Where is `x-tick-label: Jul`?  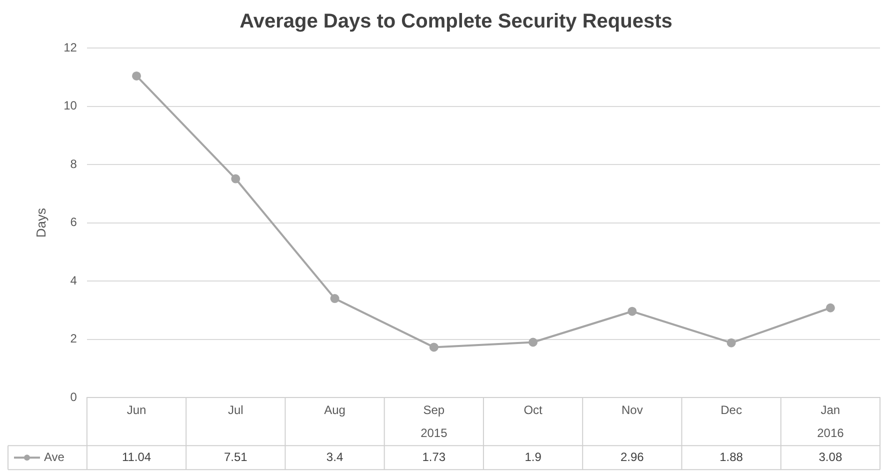
x-tick-label: Jul is located at coordinates (236, 410).